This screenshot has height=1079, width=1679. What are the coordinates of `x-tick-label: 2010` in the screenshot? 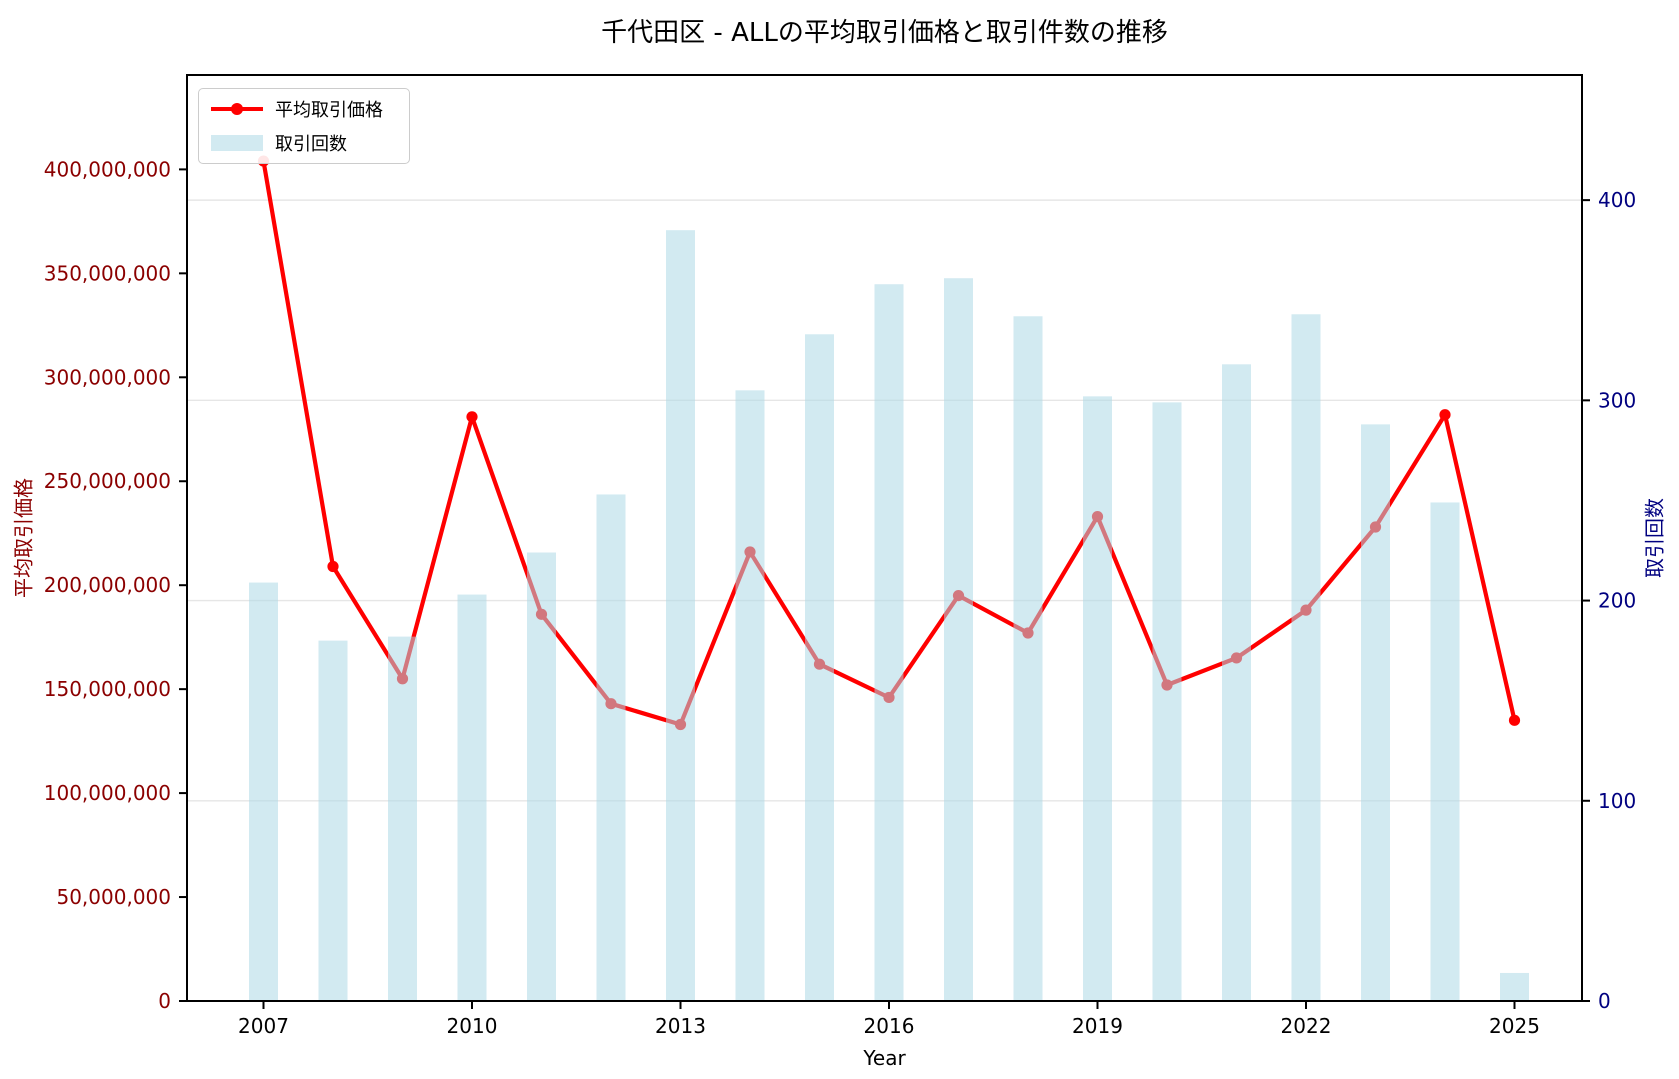 It's located at (472, 1026).